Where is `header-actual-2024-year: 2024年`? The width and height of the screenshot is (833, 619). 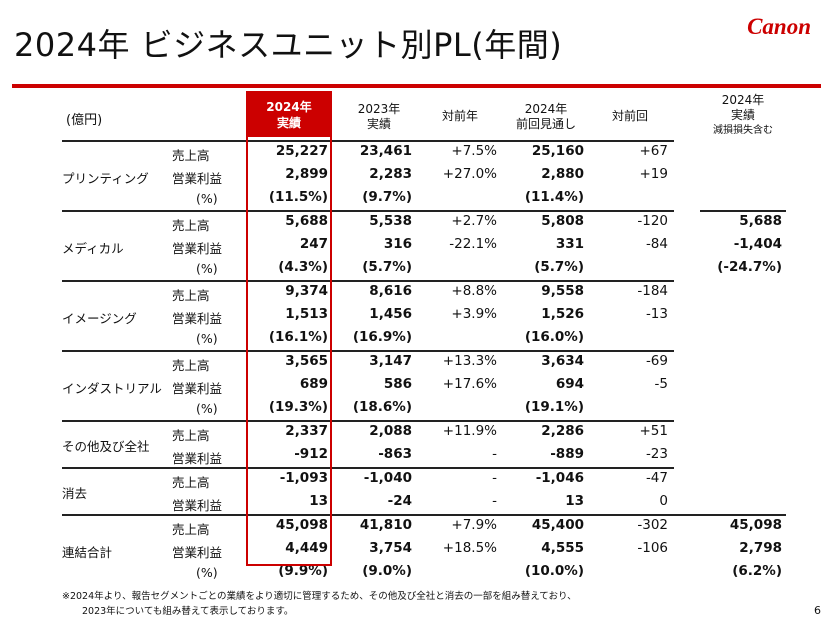
header-actual-2024-year: 2024年 is located at coordinates (289, 107).